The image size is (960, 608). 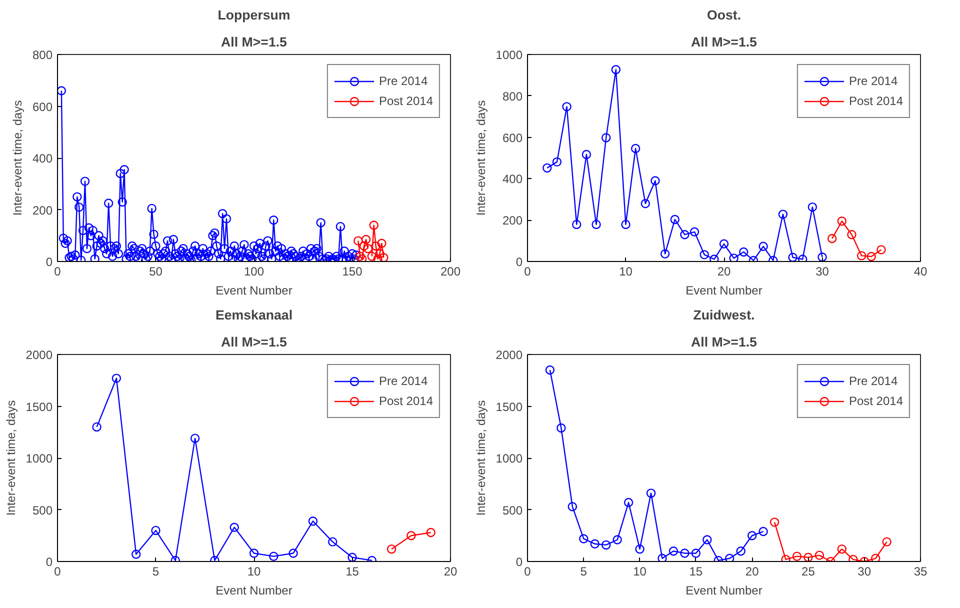 I want to click on x-tick-label: 40, so click(x=921, y=271).